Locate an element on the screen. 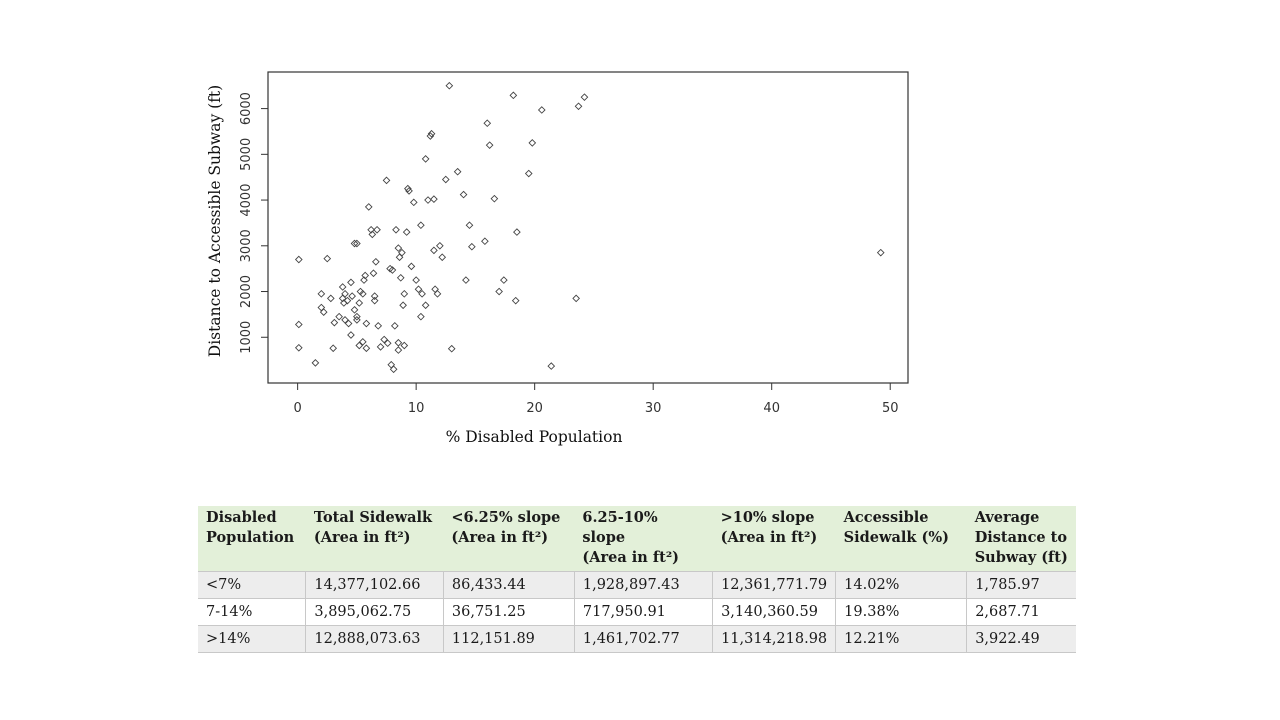  table-cell: 1,785.97 is located at coordinates (1021, 585).